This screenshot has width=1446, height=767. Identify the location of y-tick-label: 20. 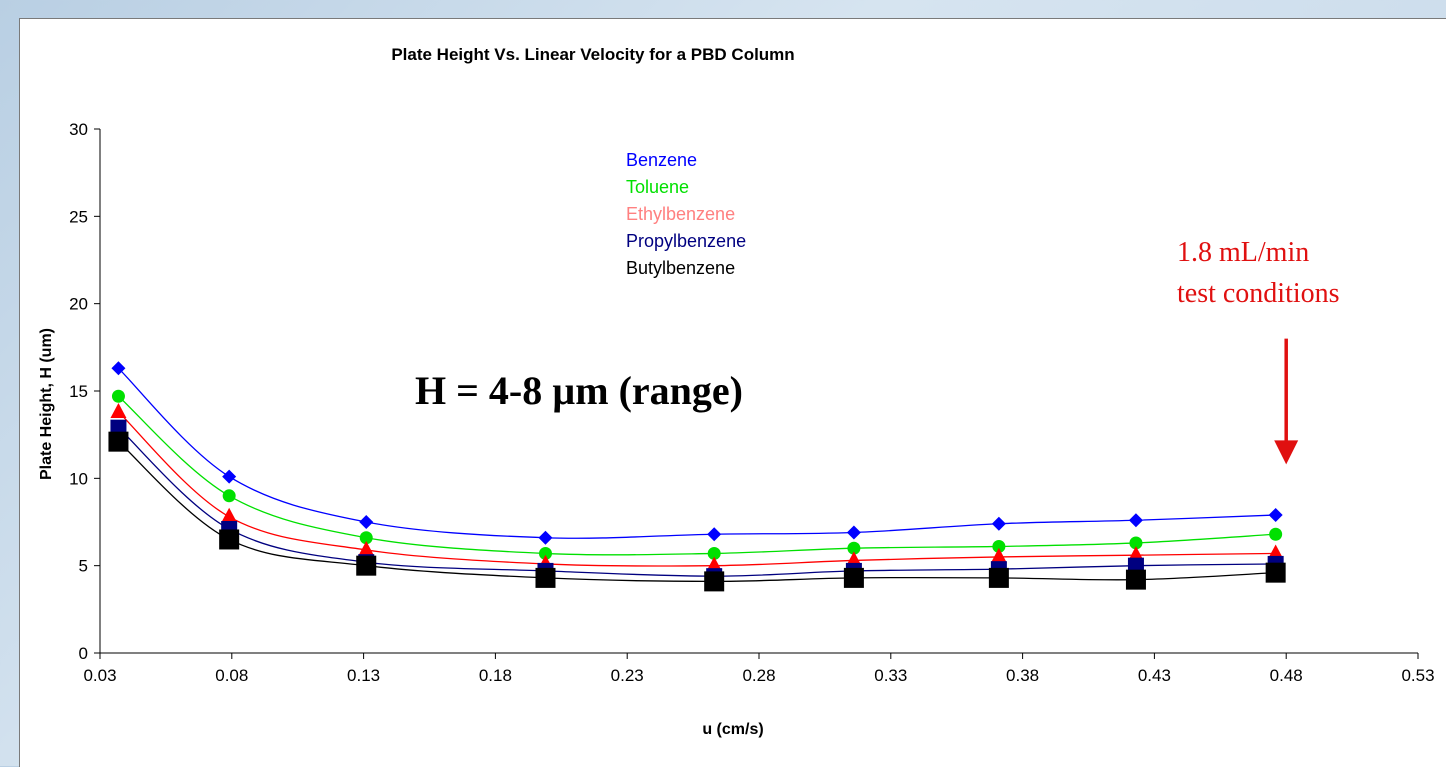
(78, 304).